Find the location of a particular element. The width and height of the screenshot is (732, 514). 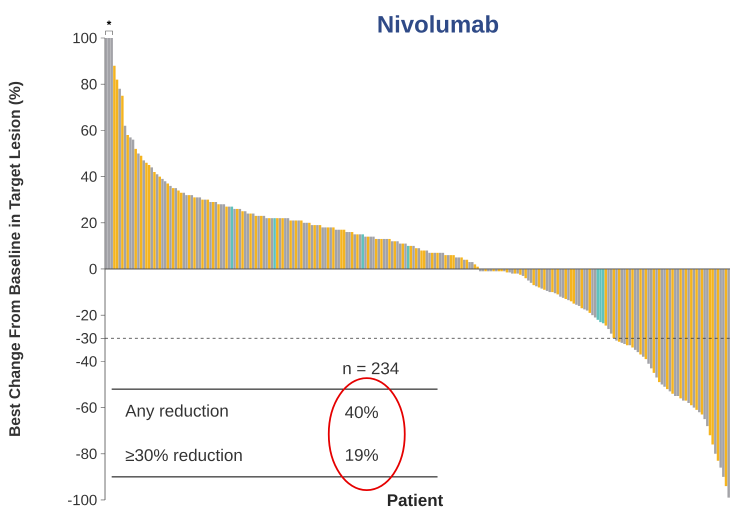

annotation: 40% is located at coordinates (361, 412).